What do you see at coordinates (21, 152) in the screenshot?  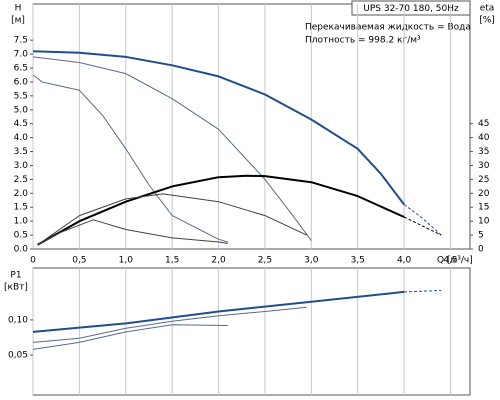 I see `y-tick-label: 3.5` at bounding box center [21, 152].